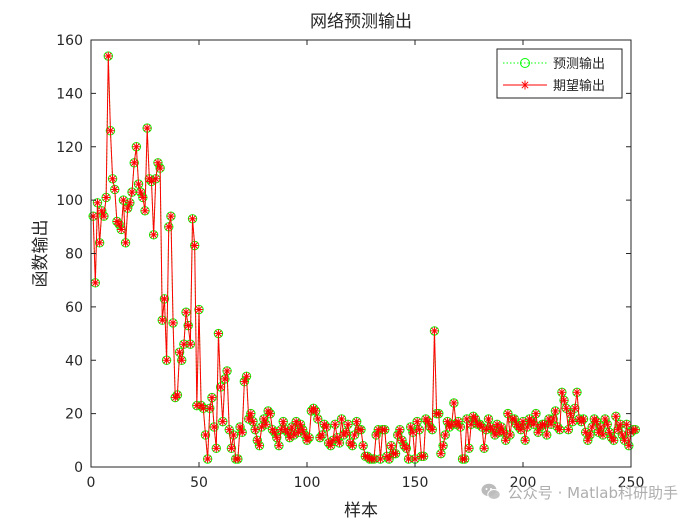  I want to click on legend: 预测输出 期望输出, so click(559, 73).